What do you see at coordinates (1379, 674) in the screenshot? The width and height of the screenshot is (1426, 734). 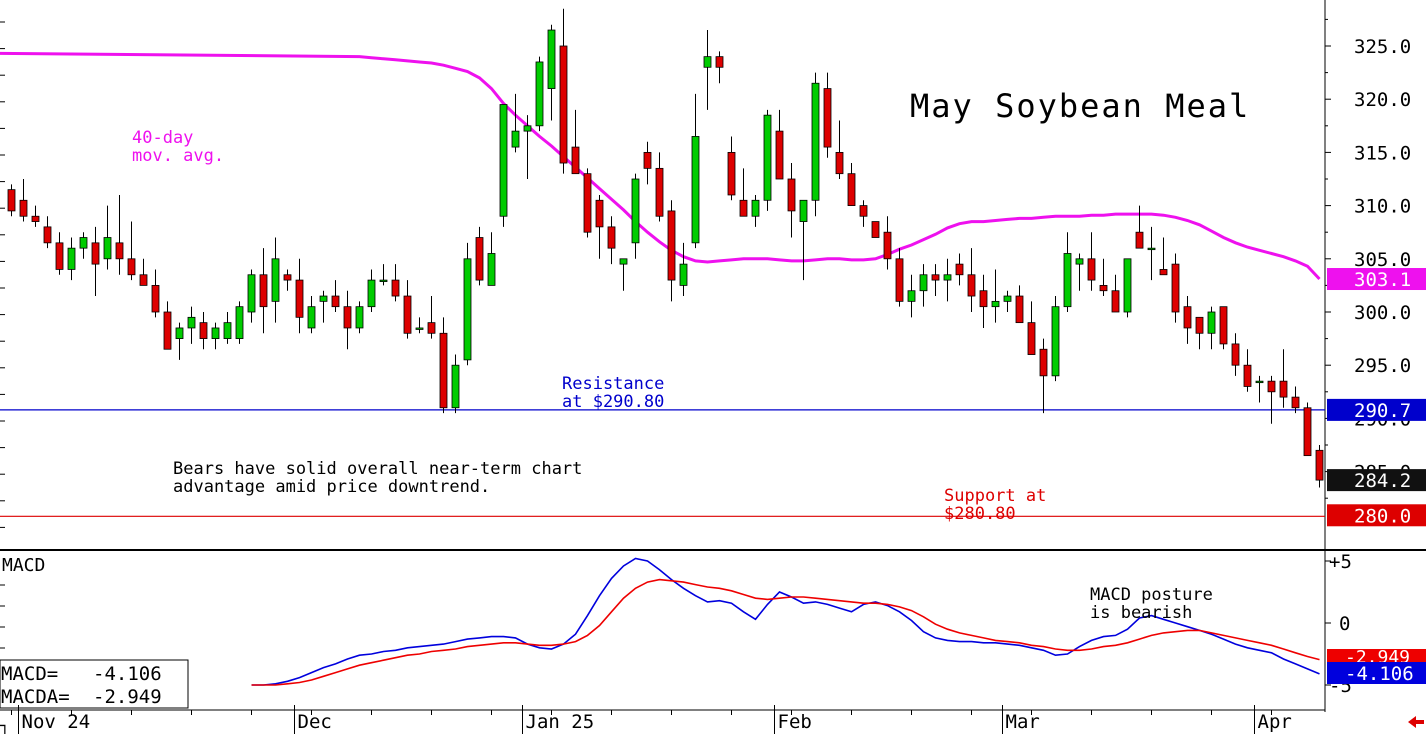 I see `macd-value-tag: -4.106` at bounding box center [1379, 674].